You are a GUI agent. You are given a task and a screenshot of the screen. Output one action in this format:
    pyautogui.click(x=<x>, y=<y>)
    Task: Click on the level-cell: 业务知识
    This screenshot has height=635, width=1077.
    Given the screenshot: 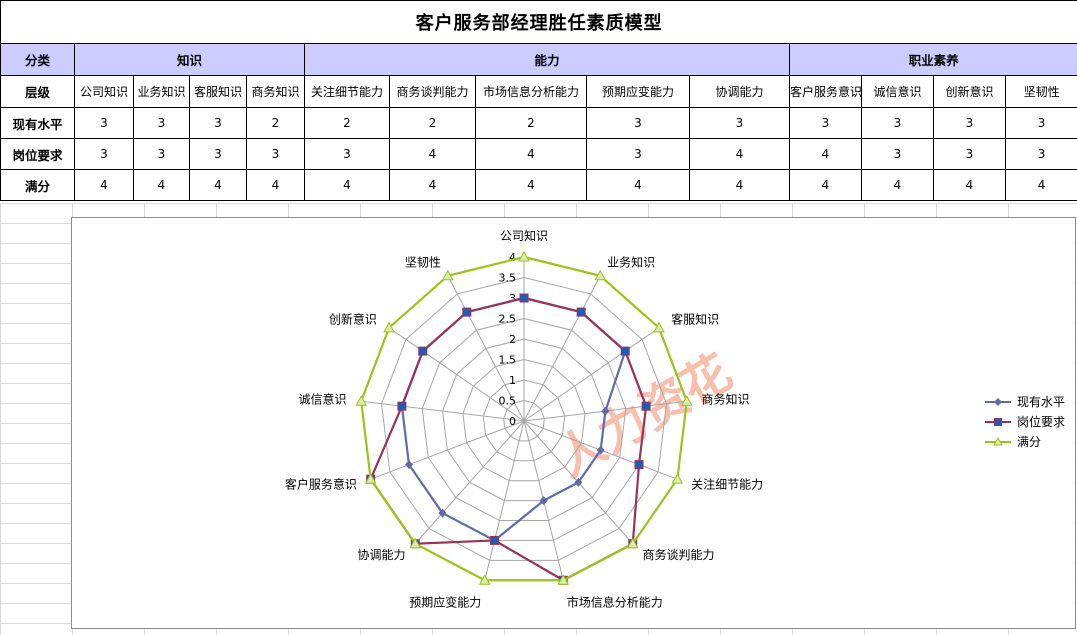 What is the action you would take?
    pyautogui.click(x=161, y=91)
    